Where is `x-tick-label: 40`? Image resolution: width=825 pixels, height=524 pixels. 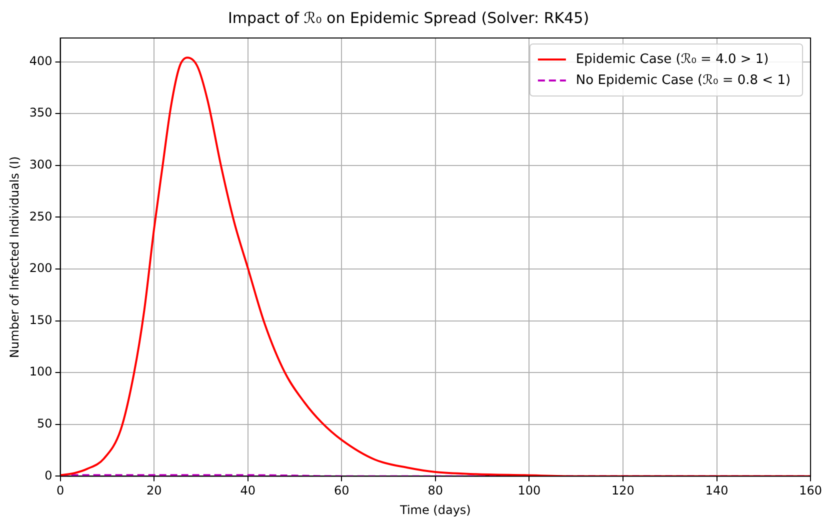
x-tick-label: 40 is located at coordinates (248, 491).